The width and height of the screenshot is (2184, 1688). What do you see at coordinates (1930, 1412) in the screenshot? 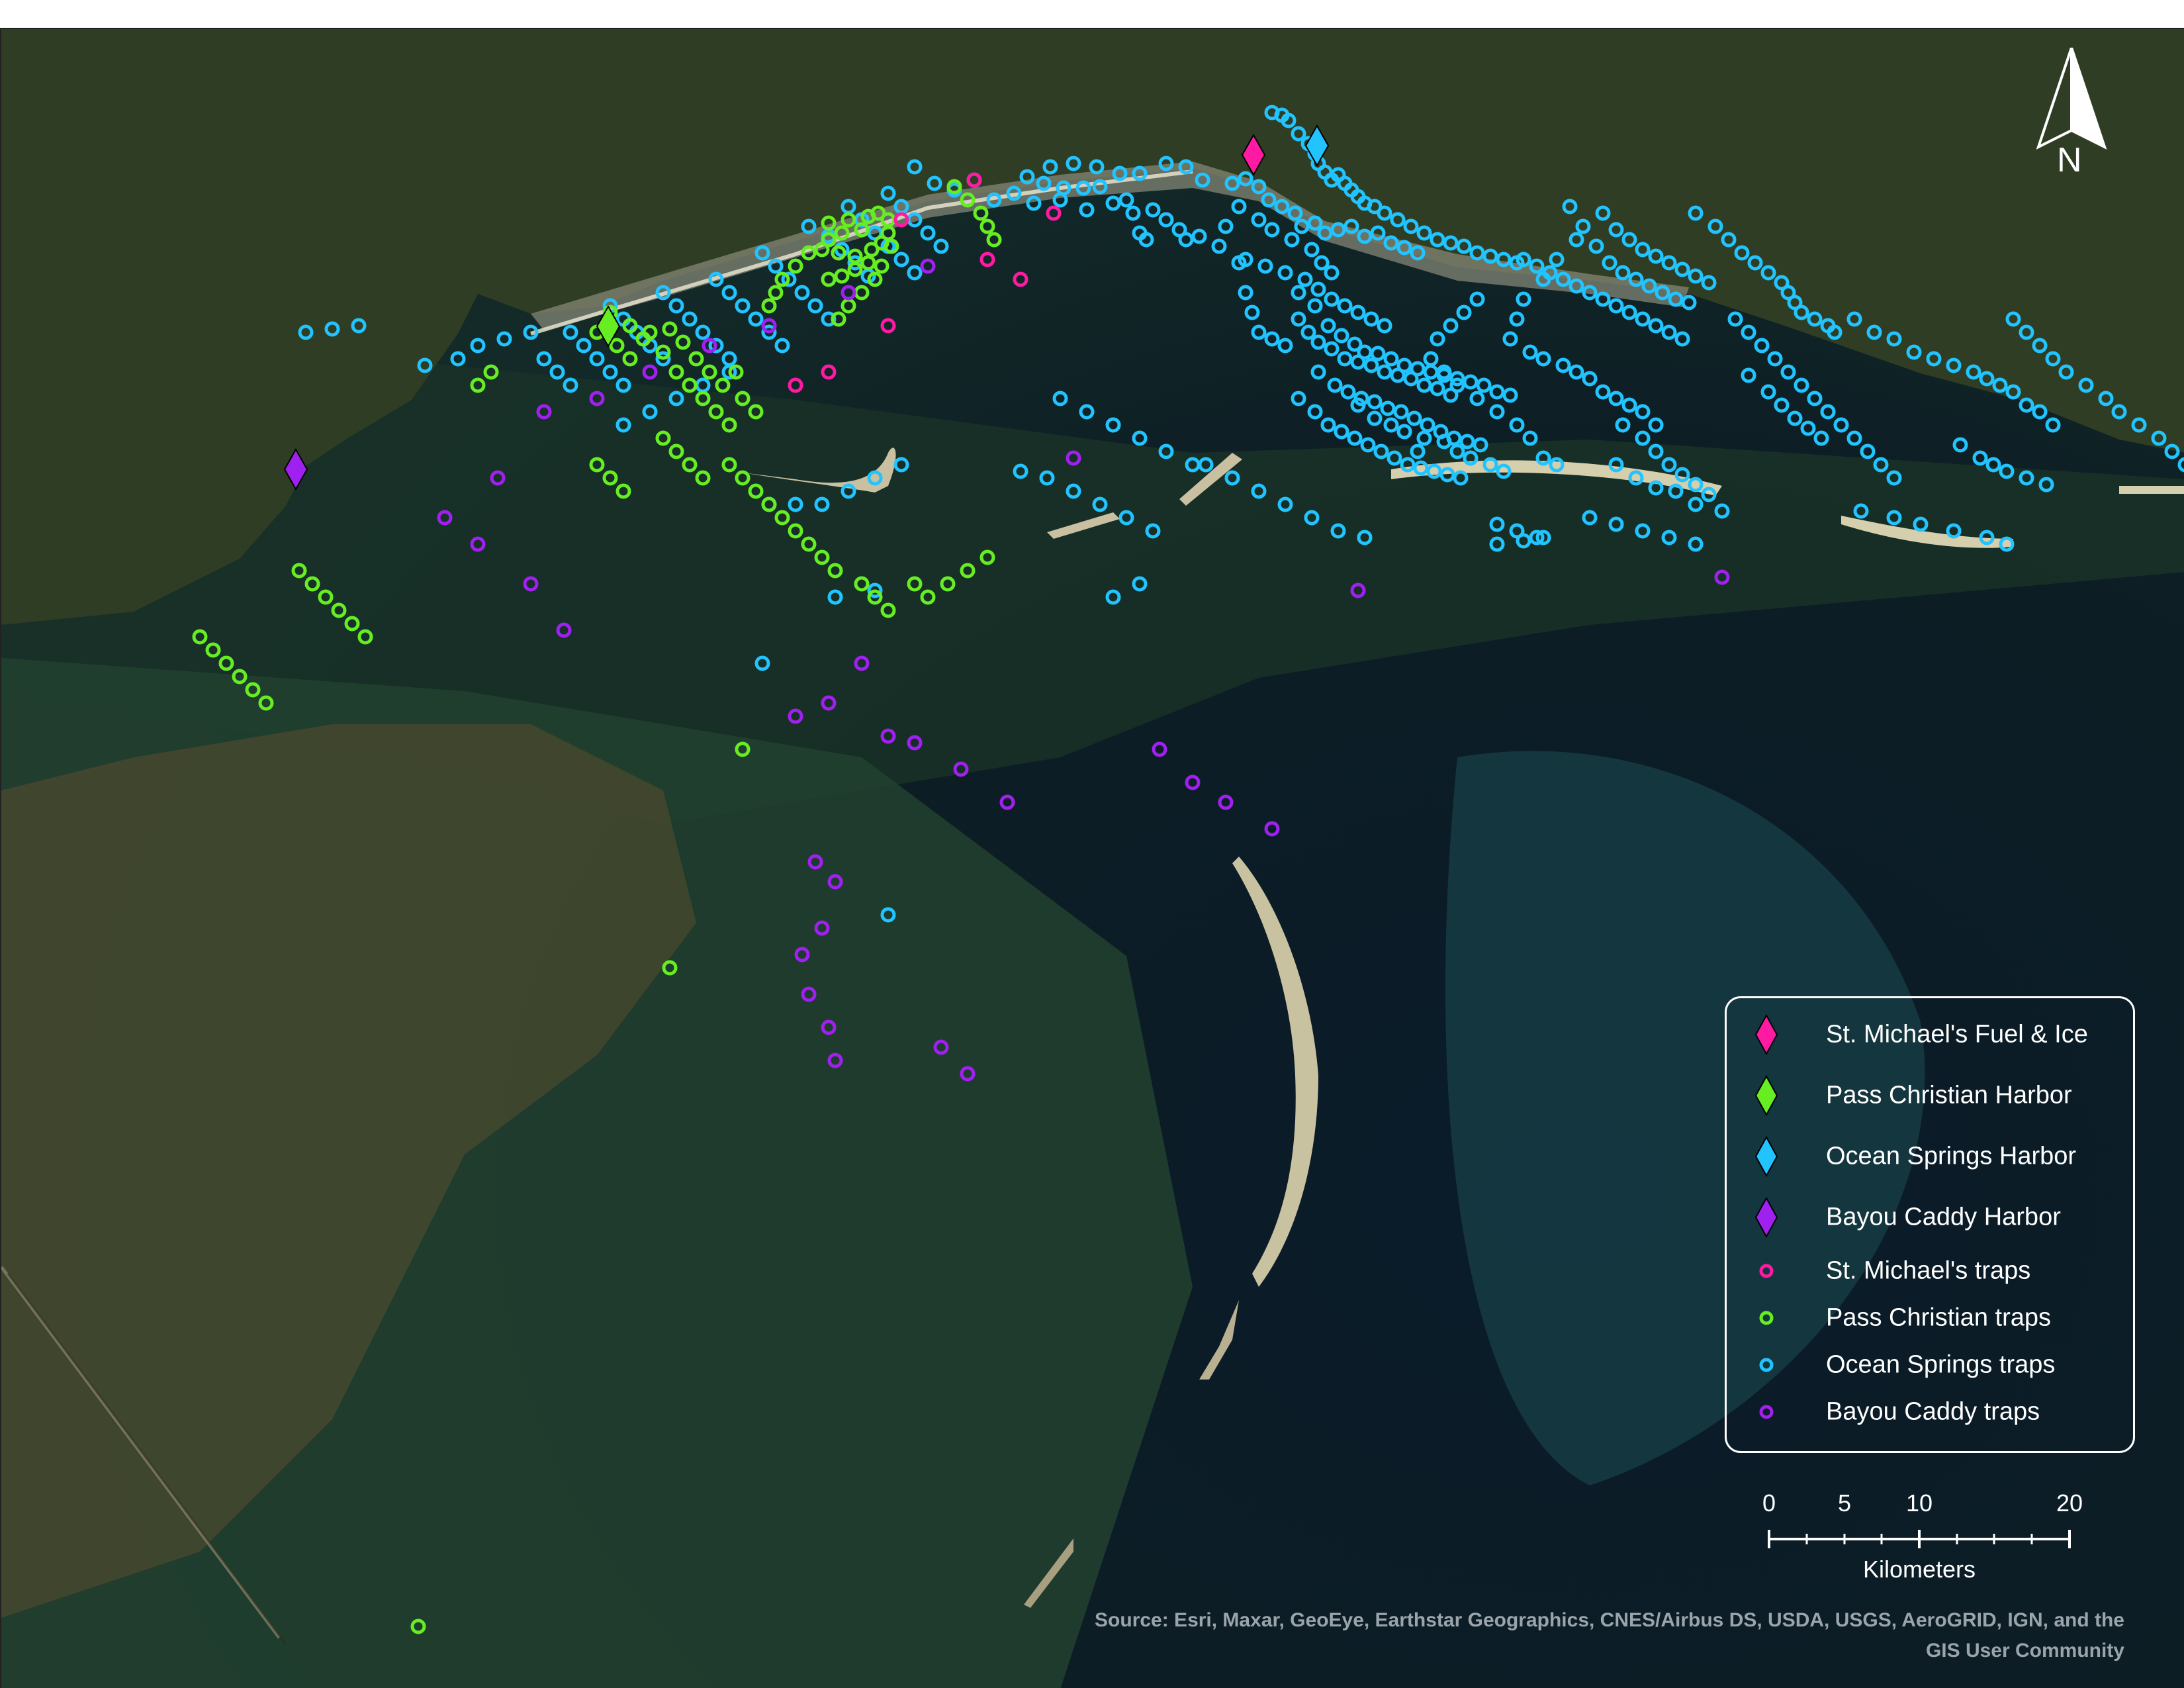
I see `legend-item-bayou-caddy-traps: Bayou Caddy traps` at bounding box center [1930, 1412].